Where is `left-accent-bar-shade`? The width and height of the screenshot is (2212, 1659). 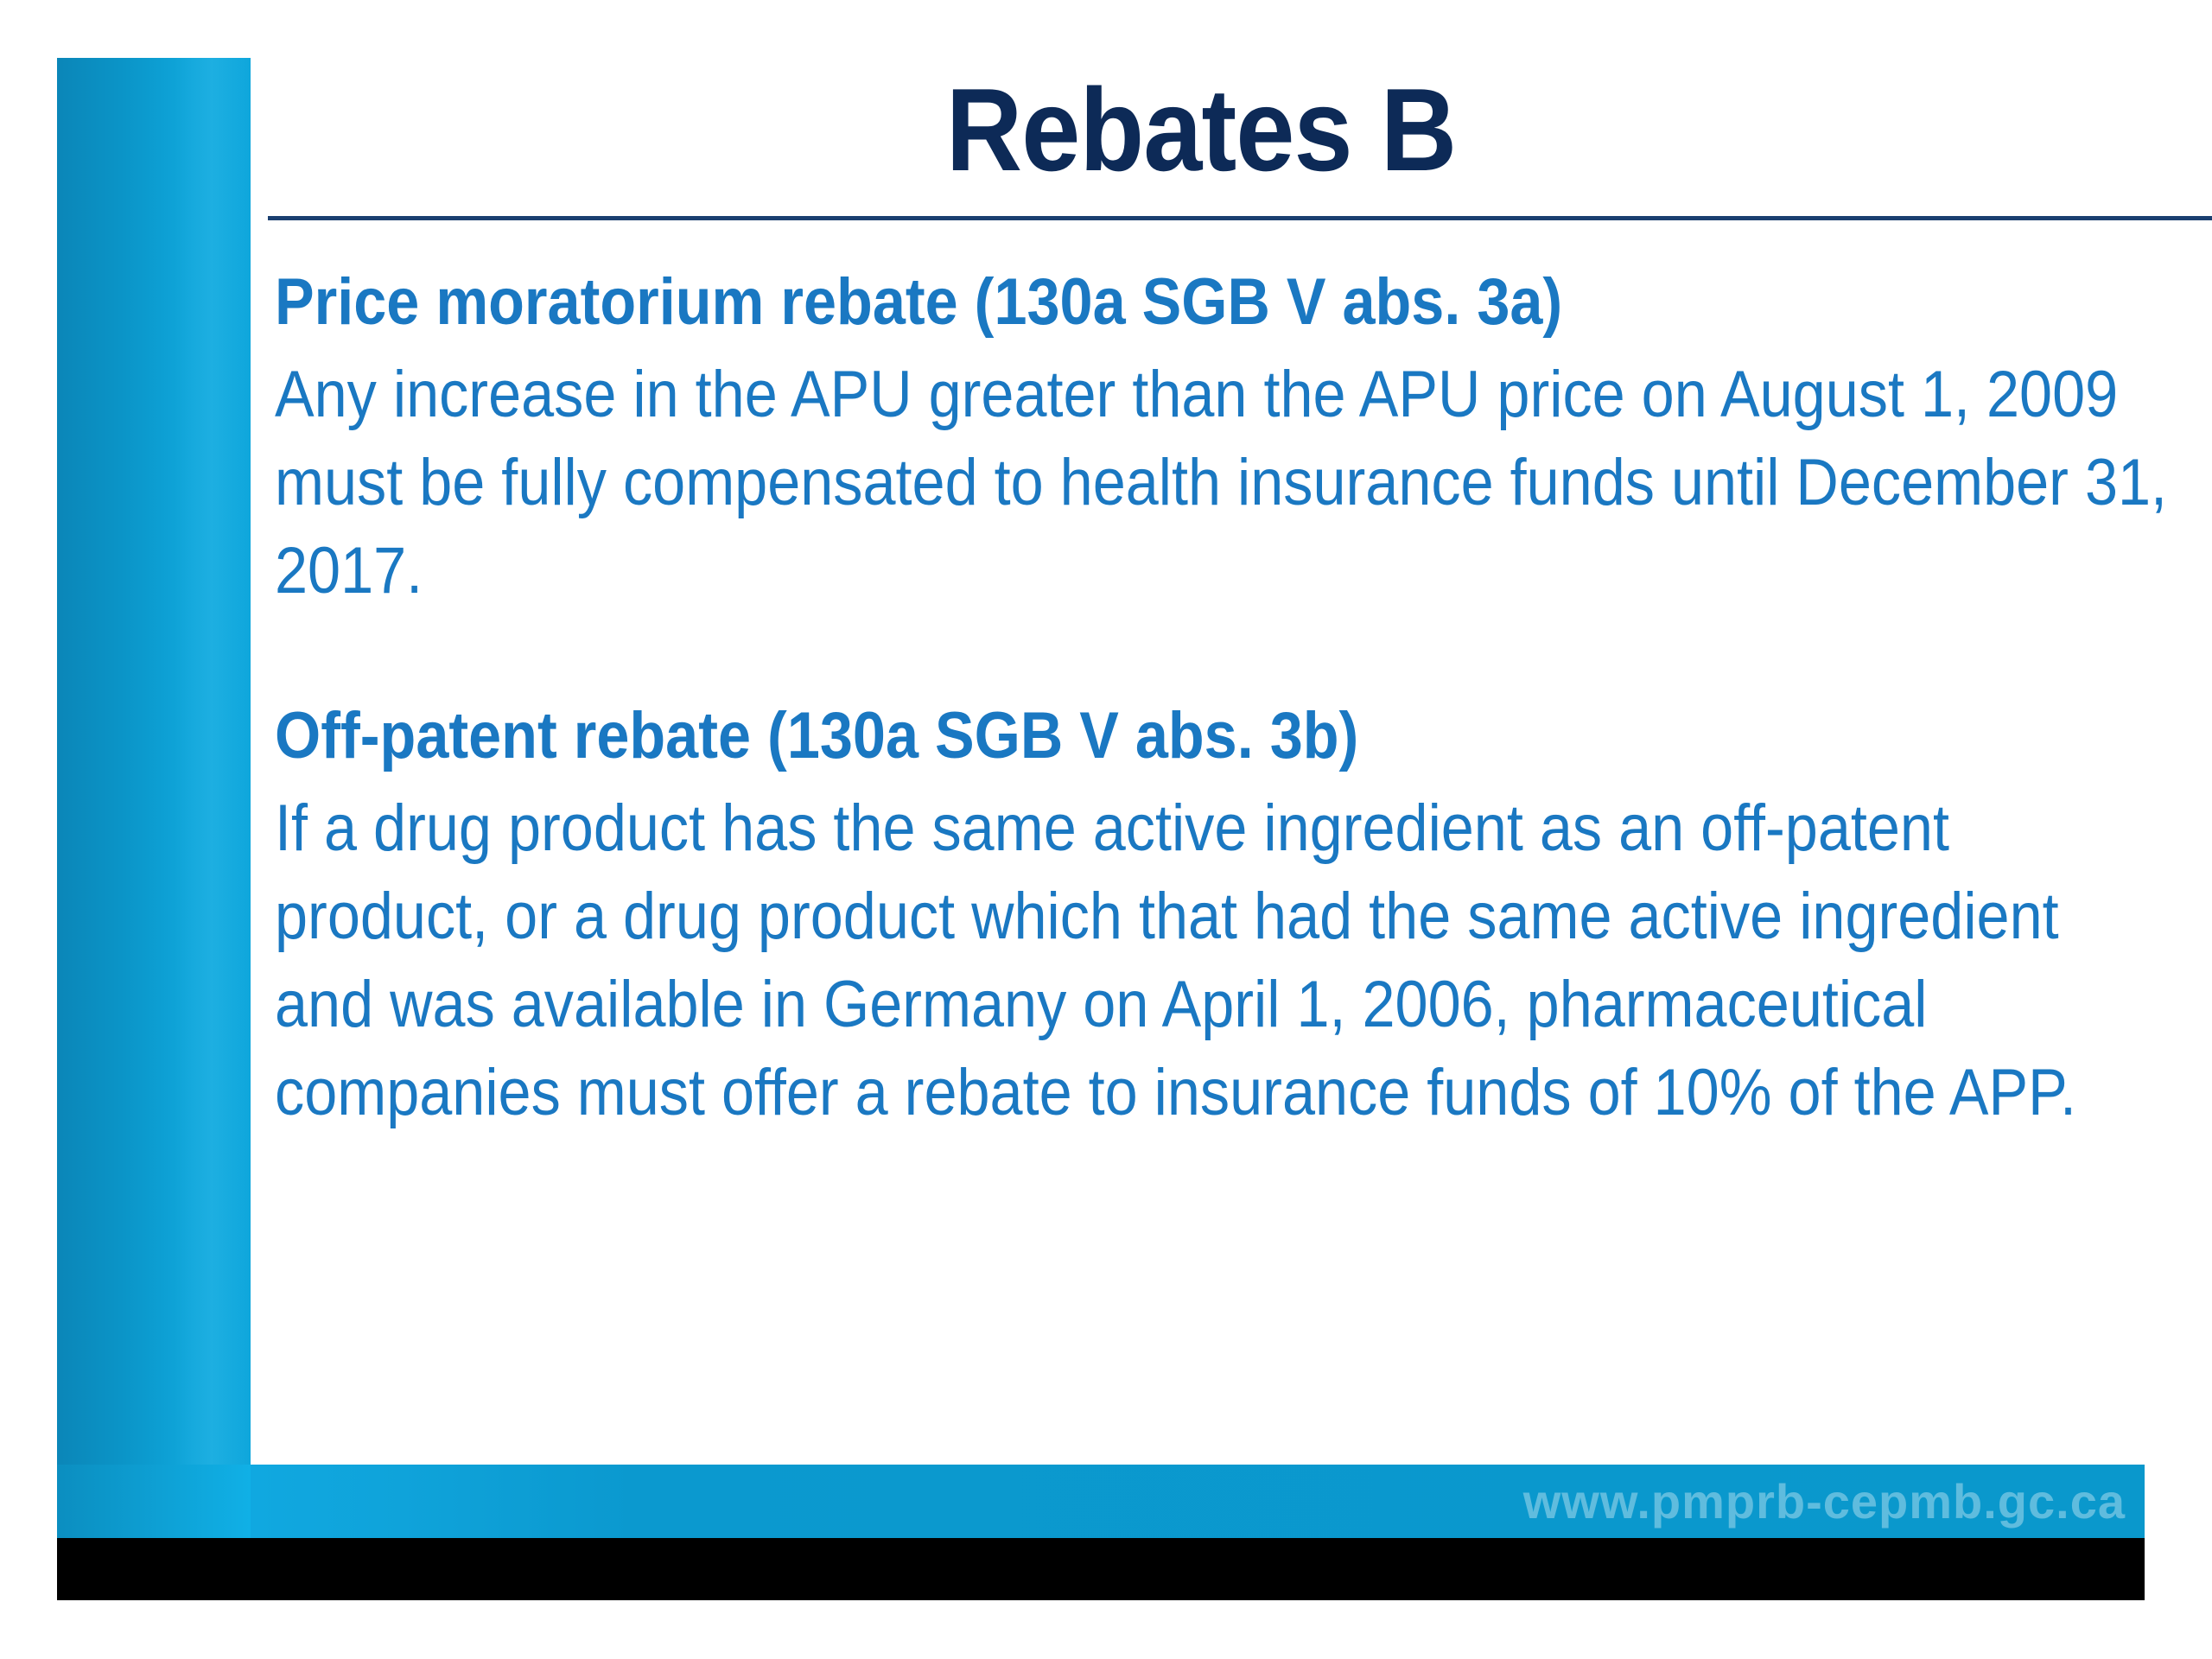 left-accent-bar-shade is located at coordinates (212, 799).